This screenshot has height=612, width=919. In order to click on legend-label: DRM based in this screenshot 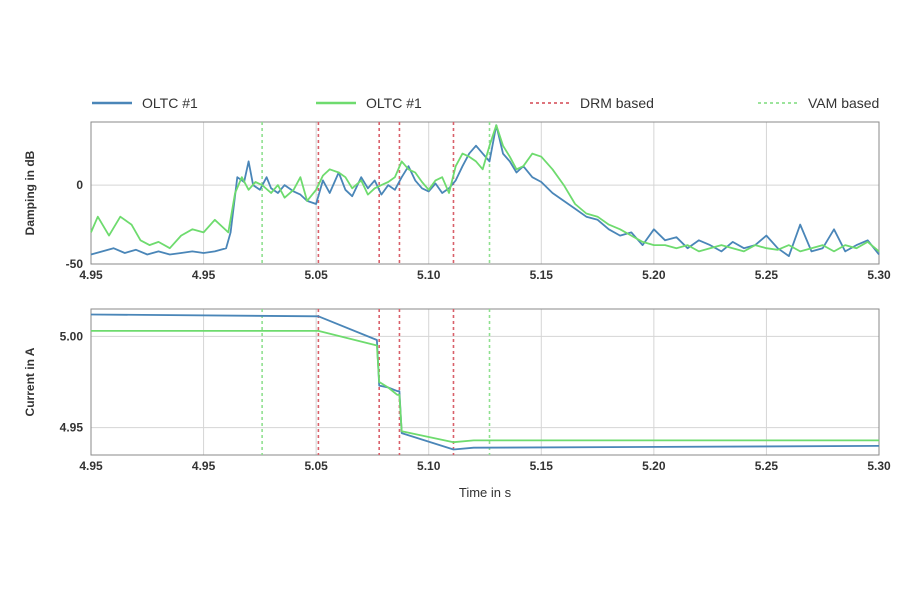, I will do `click(617, 103)`.